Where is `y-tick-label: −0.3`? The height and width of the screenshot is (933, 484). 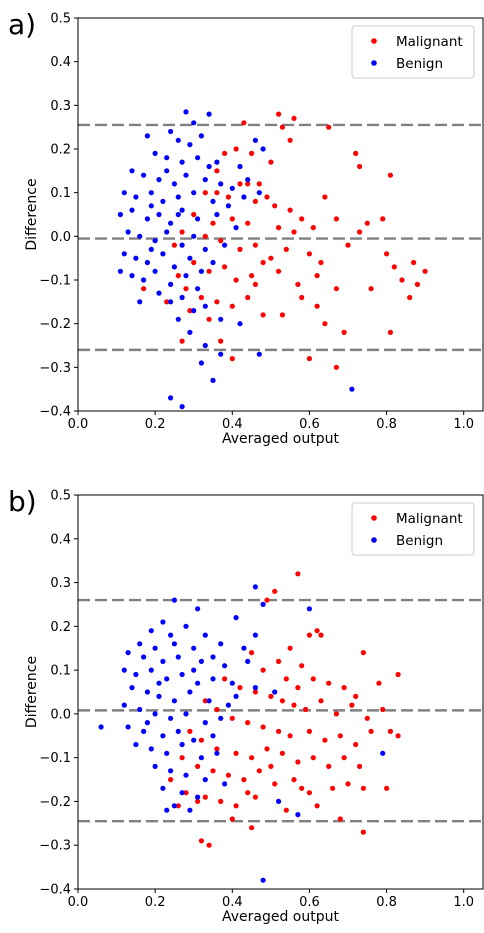 y-tick-label: −0.3 is located at coordinates (55, 368).